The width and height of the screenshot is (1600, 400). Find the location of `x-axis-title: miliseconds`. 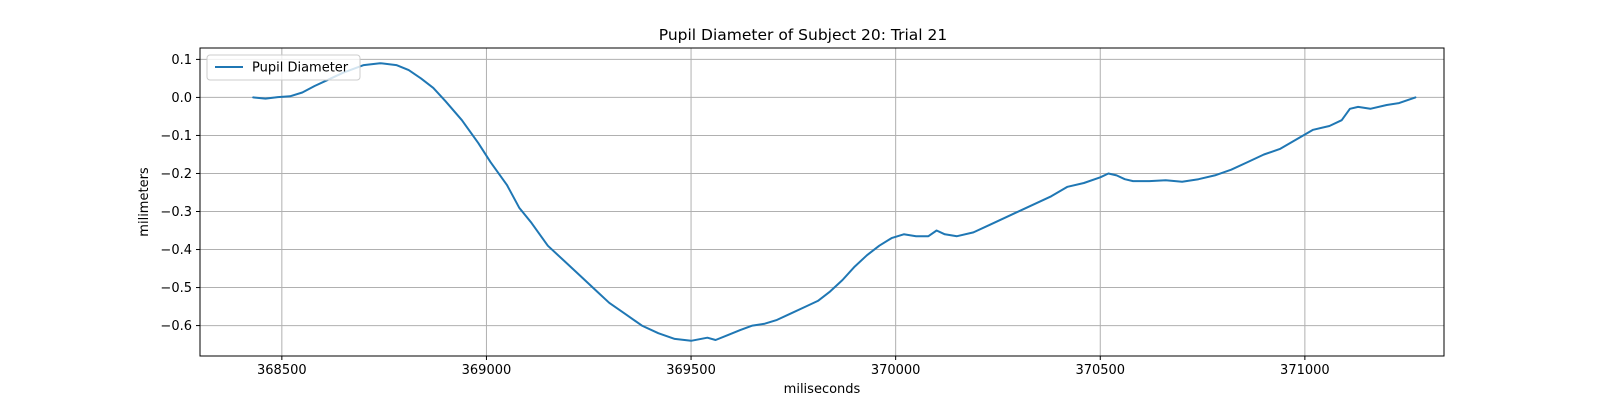

x-axis-title: miliseconds is located at coordinates (822, 389).